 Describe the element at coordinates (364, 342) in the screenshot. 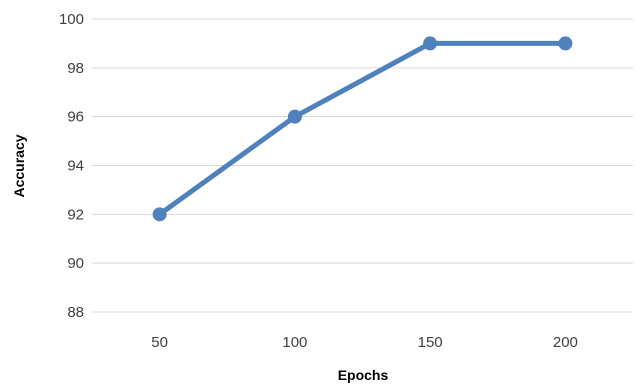

I see `x-tick-labels: 50 100 150 200` at that location.